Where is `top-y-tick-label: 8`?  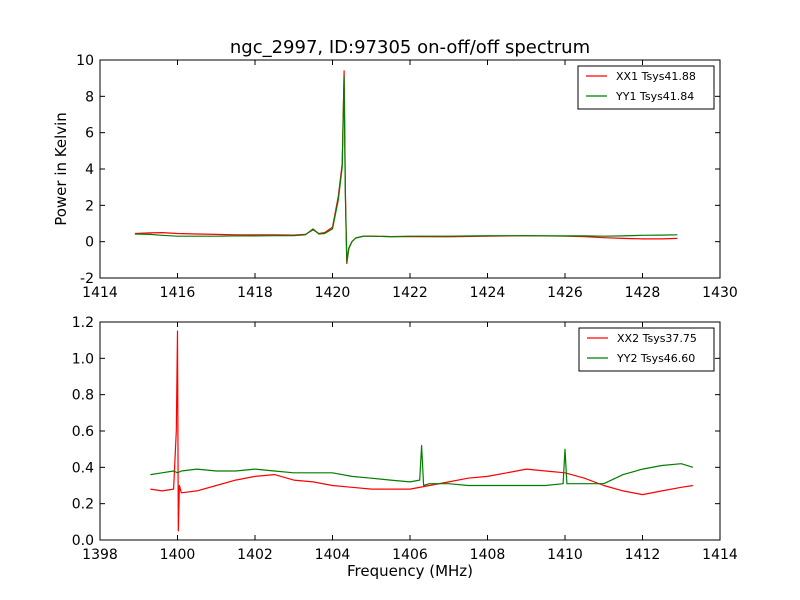 top-y-tick-label: 8 is located at coordinates (89, 97).